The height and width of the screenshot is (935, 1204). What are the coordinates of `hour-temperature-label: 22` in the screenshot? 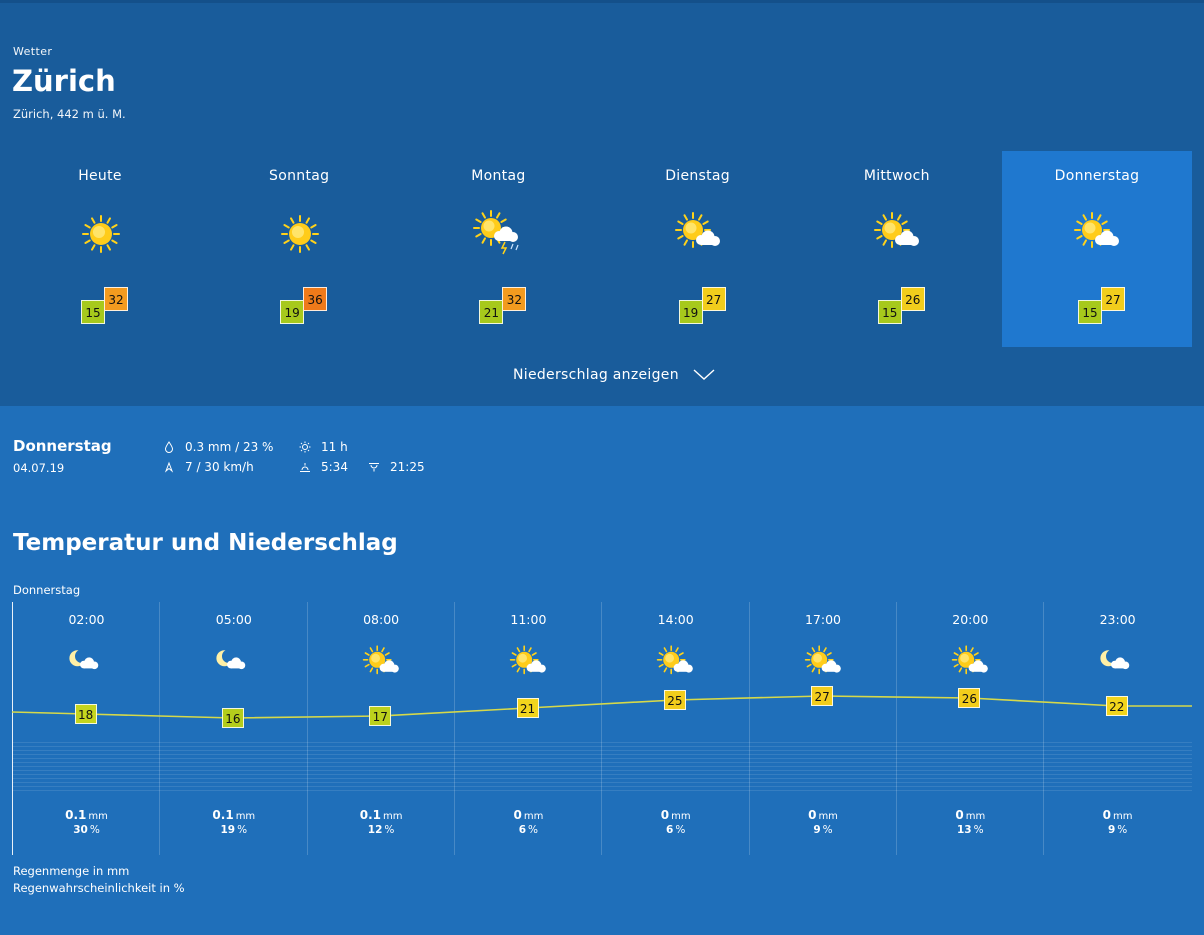 It's located at (1116, 706).